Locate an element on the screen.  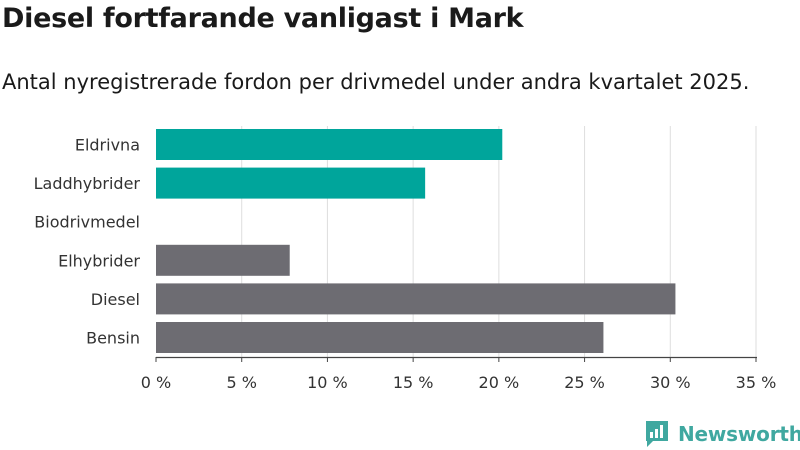
x-tick-label: 0 % is located at coordinates (156, 382).